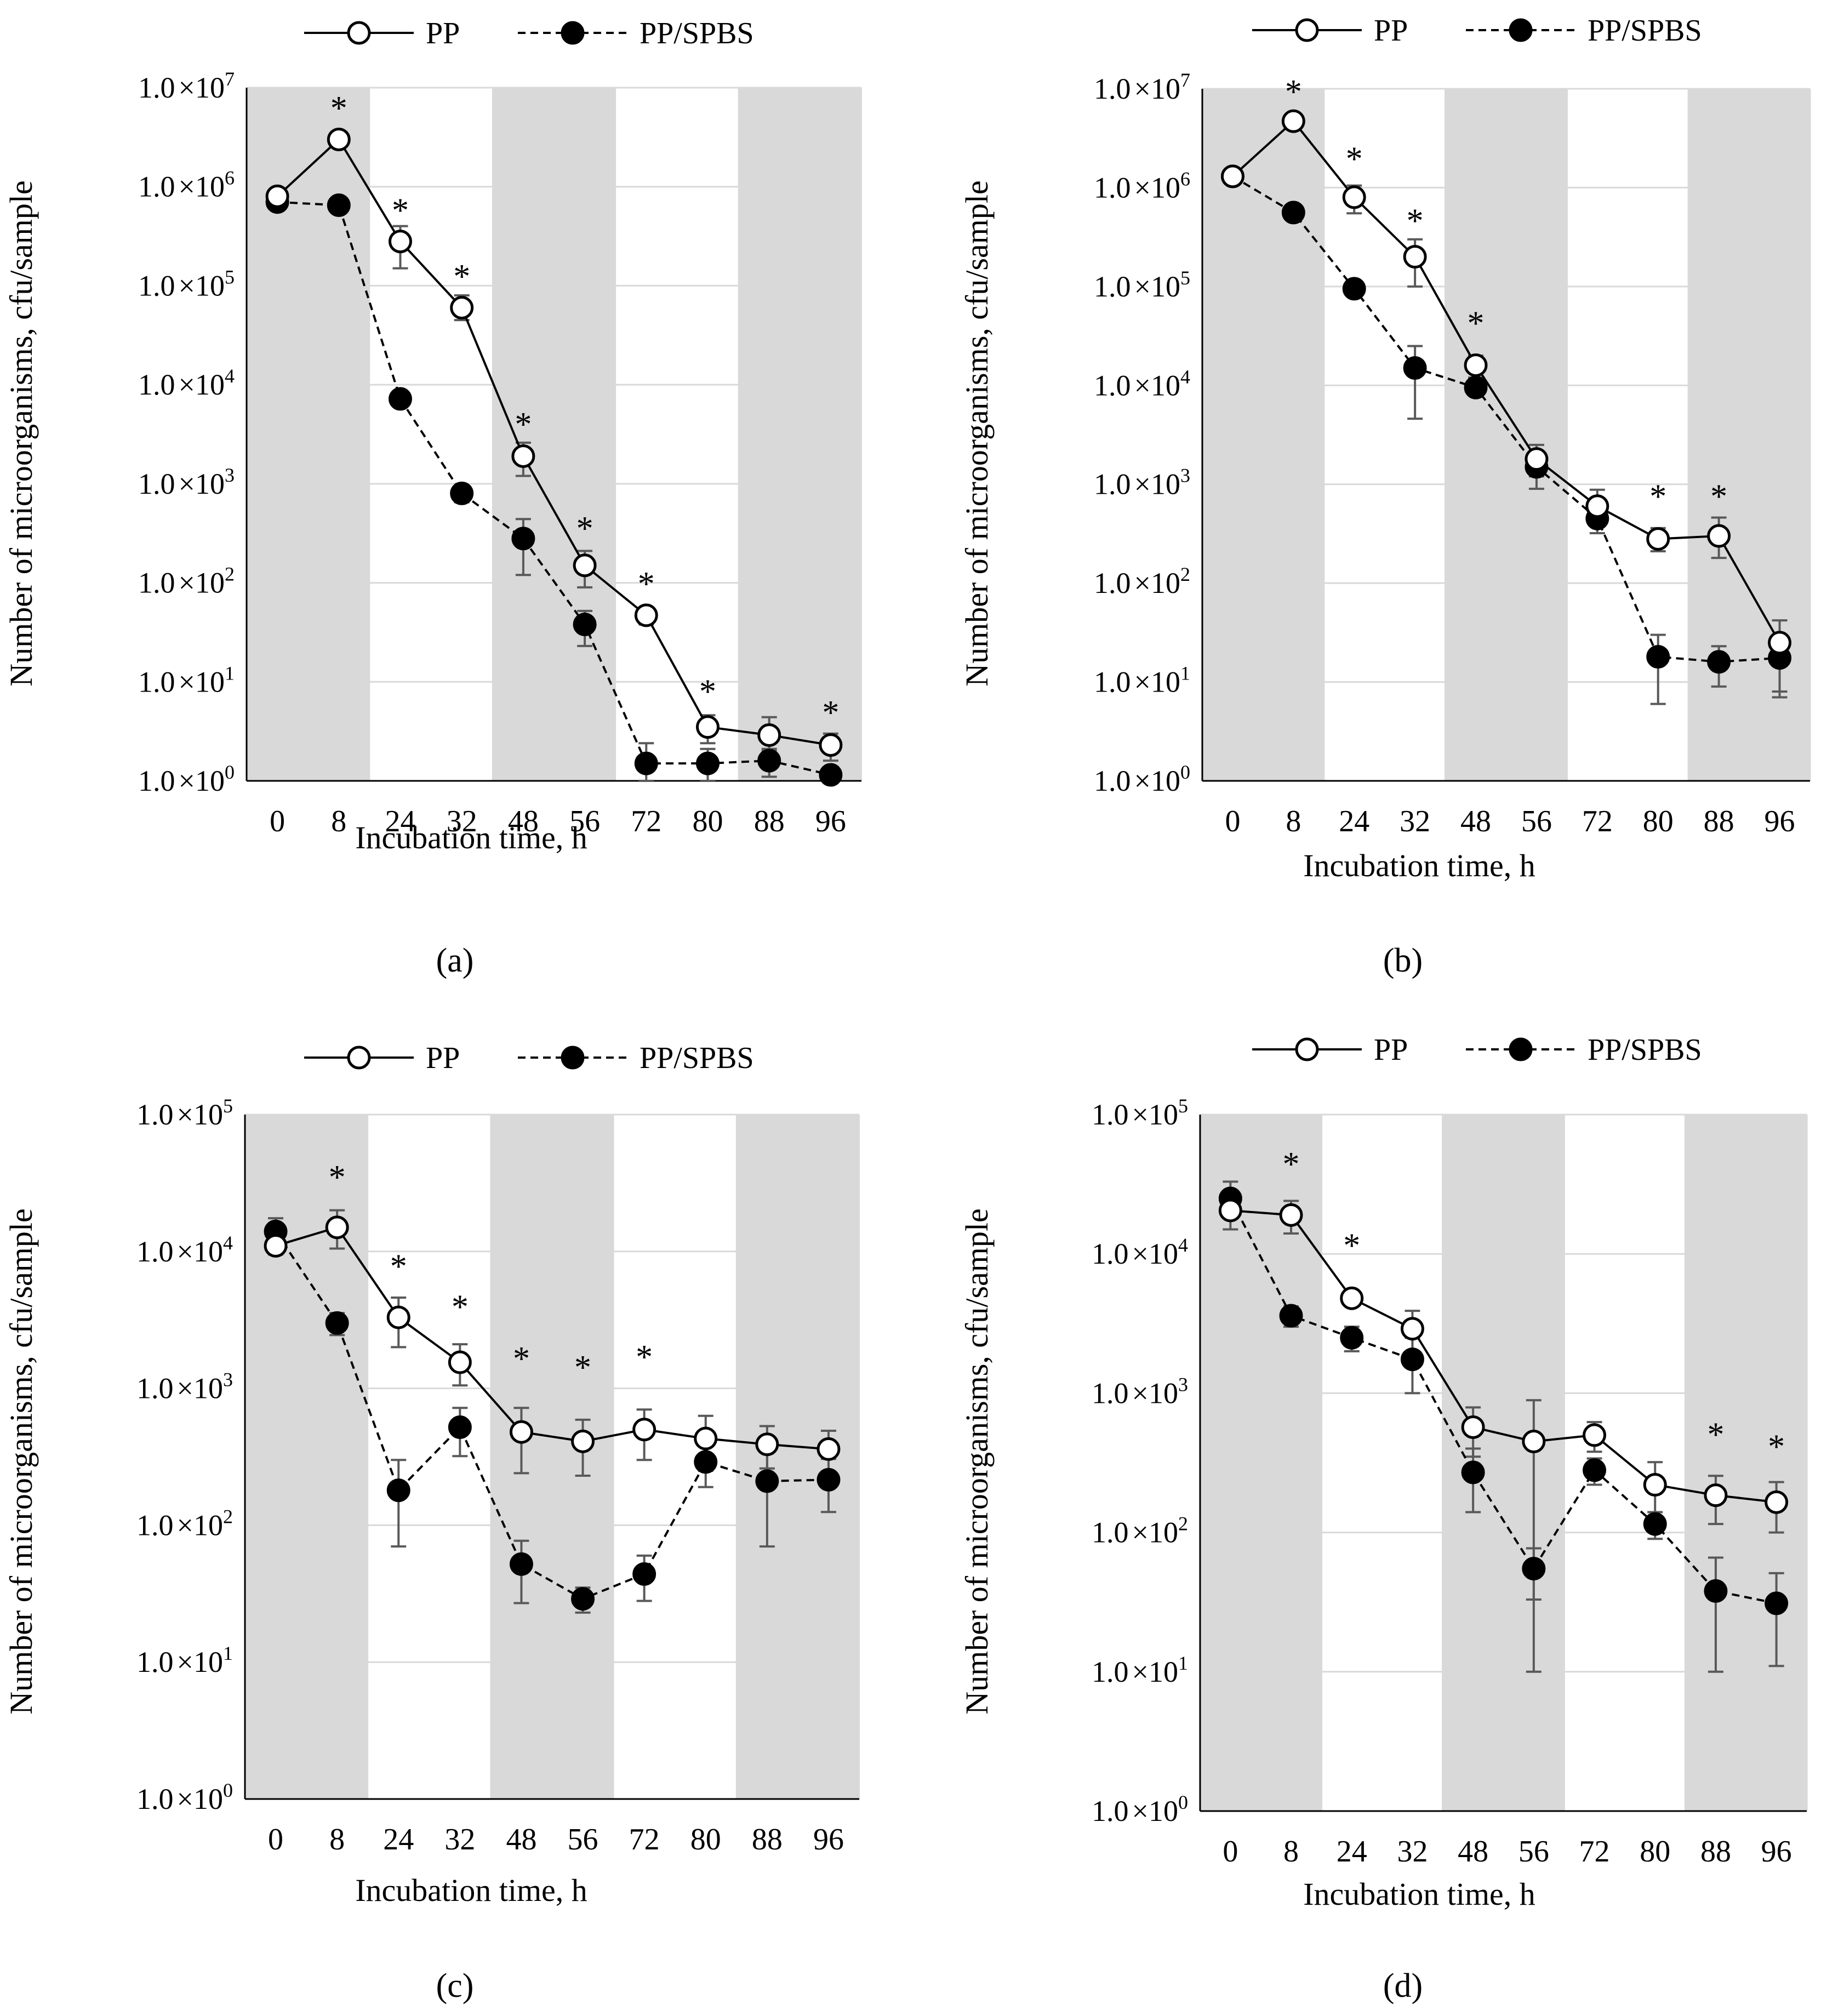 The height and width of the screenshot is (2016, 1827). What do you see at coordinates (553, 442) in the screenshot?
I see `series-line-pp` at bounding box center [553, 442].